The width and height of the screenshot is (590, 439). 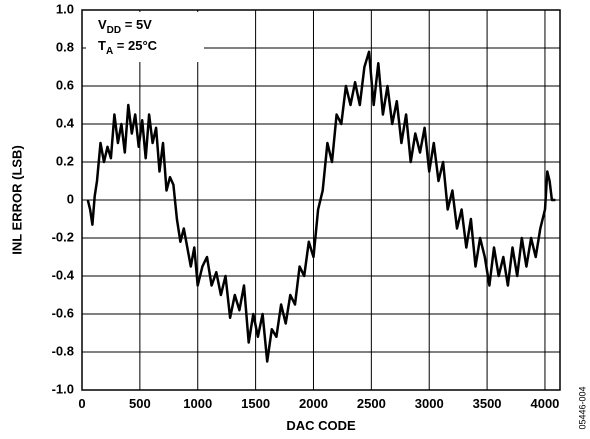 What do you see at coordinates (109, 51) in the screenshot?
I see `annotation-sub: A` at bounding box center [109, 51].